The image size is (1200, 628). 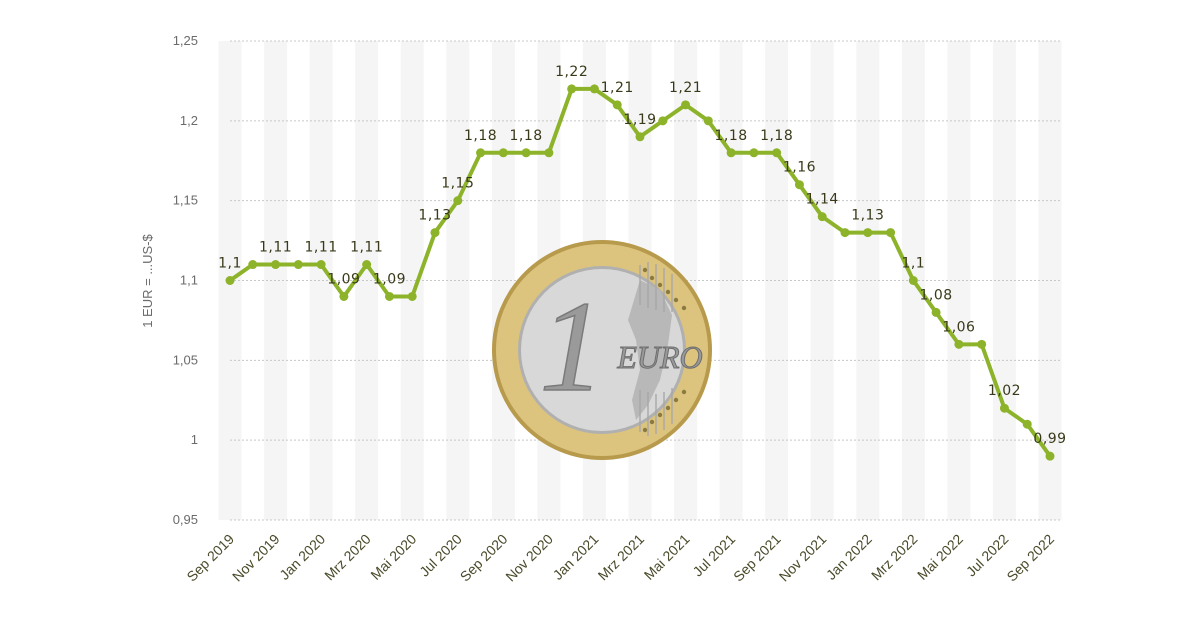 What do you see at coordinates (347, 557) in the screenshot?
I see `x-tick-label: Mrz 2020` at bounding box center [347, 557].